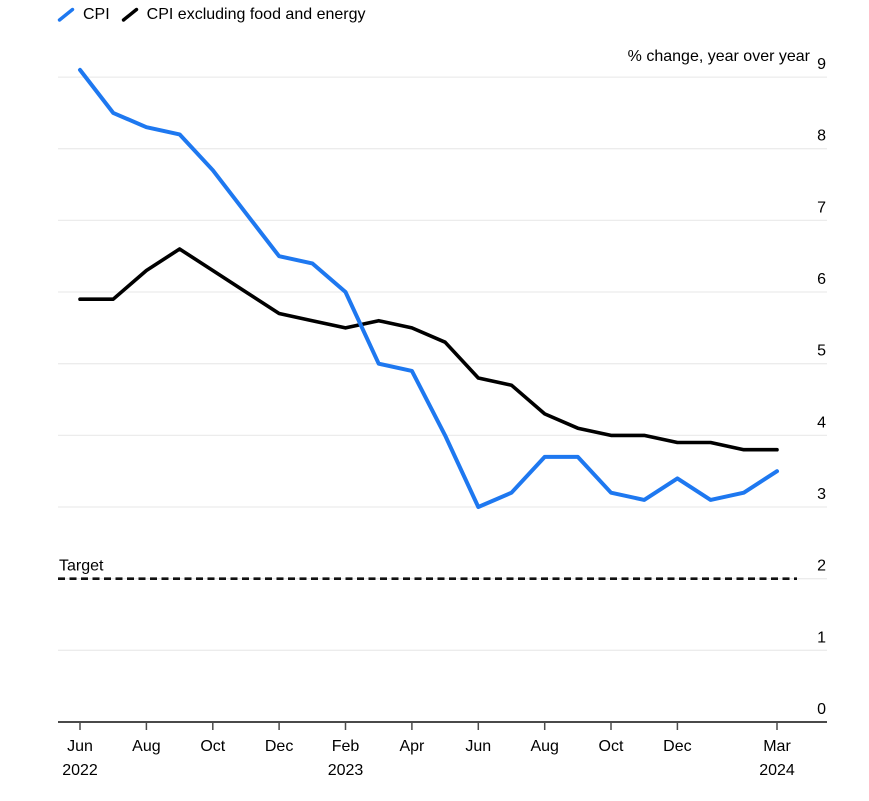  Describe the element at coordinates (718, 56) in the screenshot. I see `y-axis-unit-note: % change, year over year` at that location.